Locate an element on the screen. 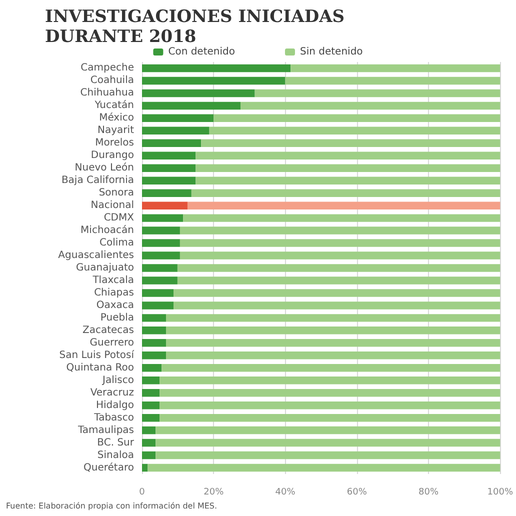  y-tick-label: Jalisco is located at coordinates (118, 380).